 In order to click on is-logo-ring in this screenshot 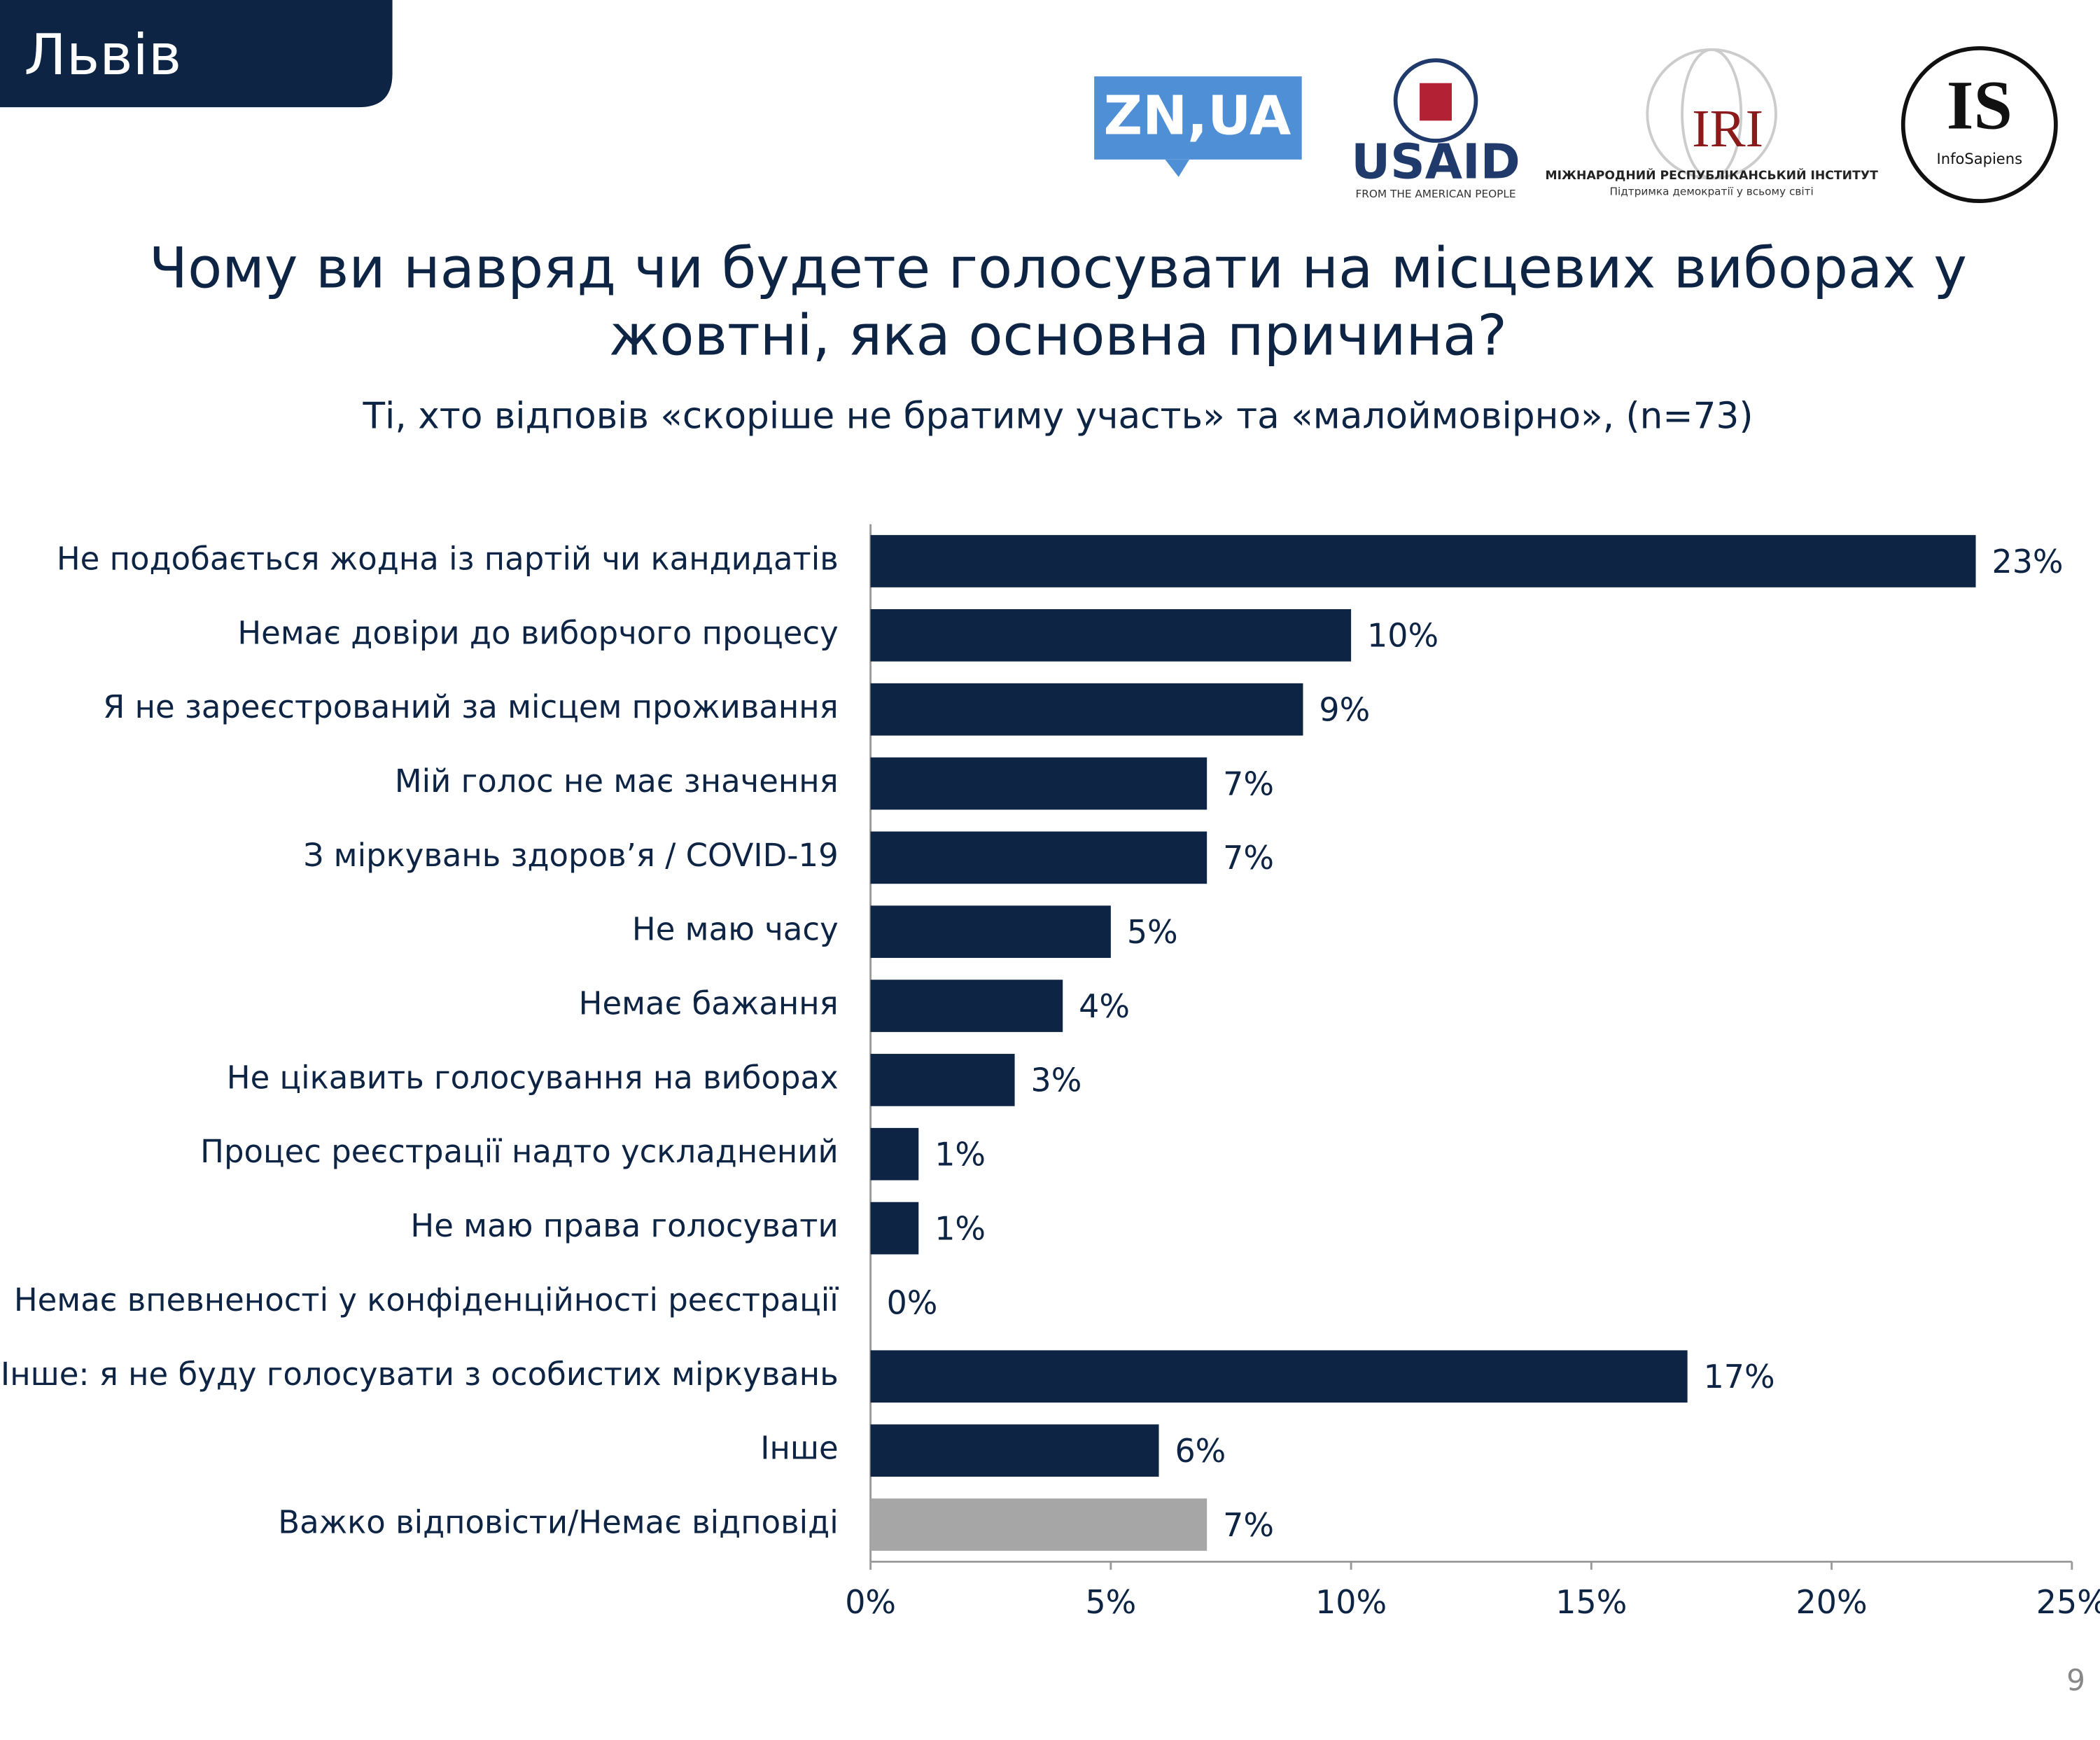, I will do `click(1979, 125)`.